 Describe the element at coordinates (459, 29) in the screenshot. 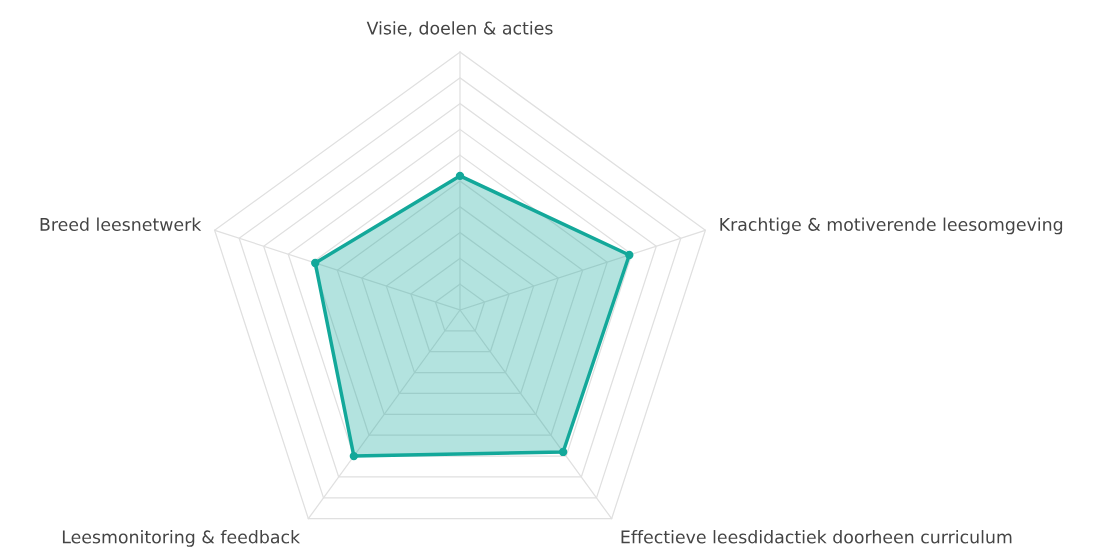

I see `spoke-label: Visie, doelen & acties` at that location.